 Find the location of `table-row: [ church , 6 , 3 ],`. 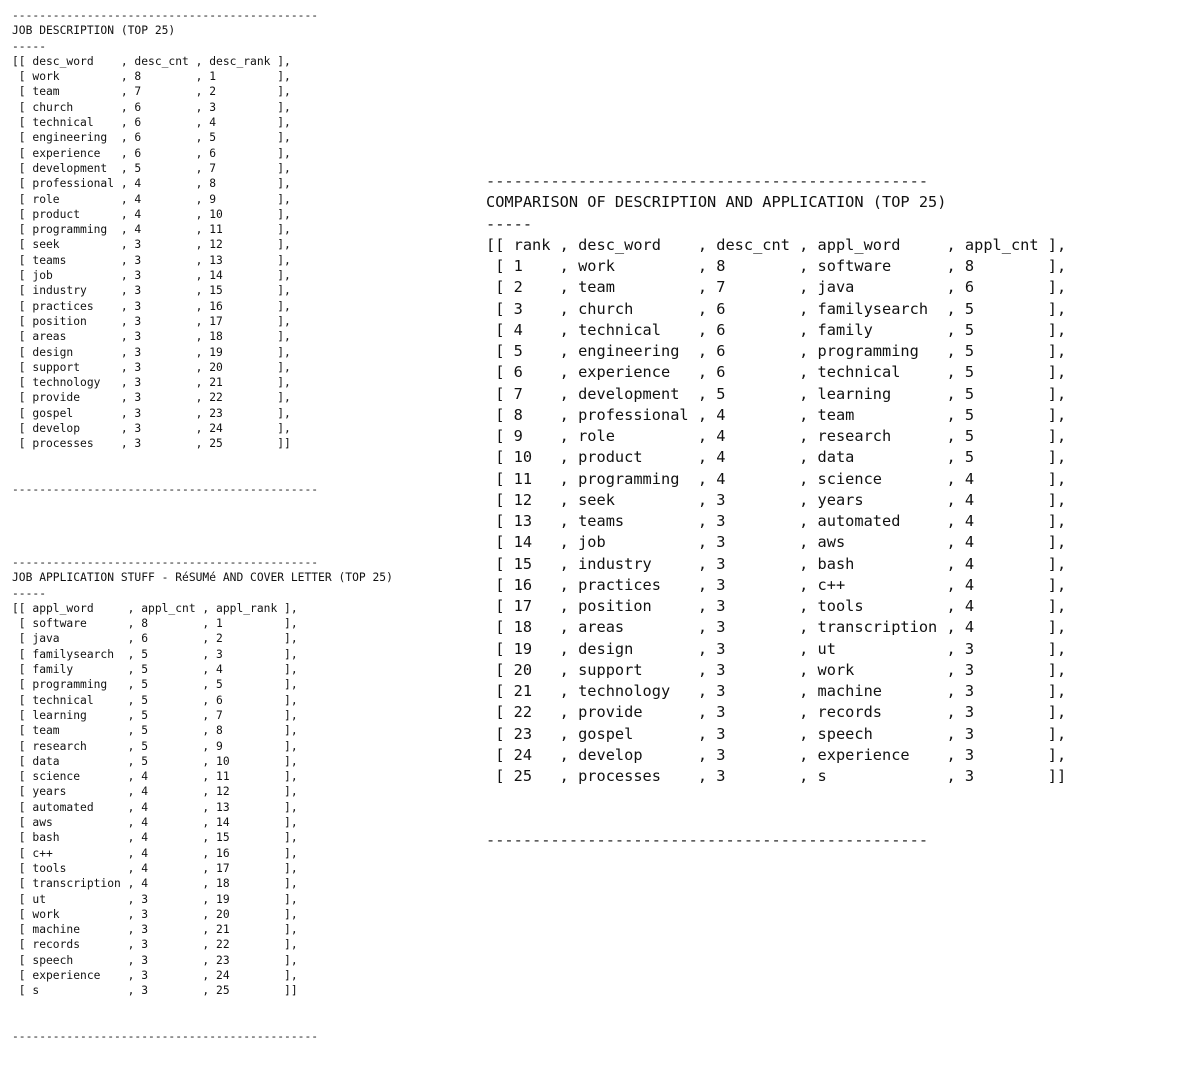

table-row: [ church , 6 , 3 ], is located at coordinates (151, 107).